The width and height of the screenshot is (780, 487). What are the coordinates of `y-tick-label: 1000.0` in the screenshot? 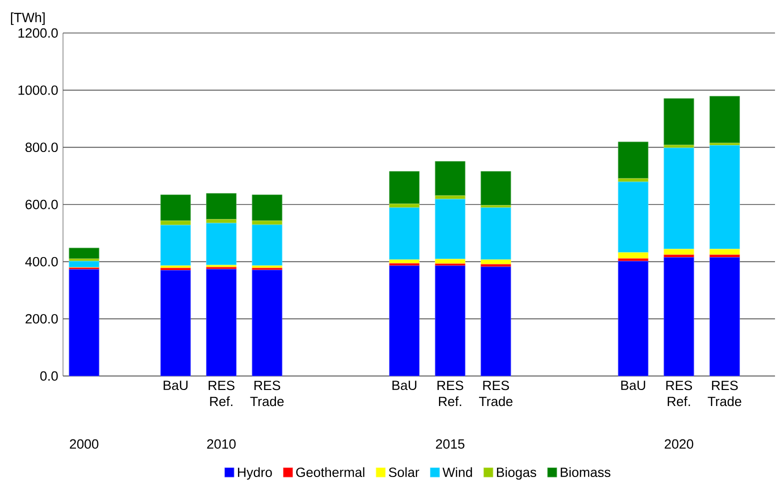 It's located at (38, 90).